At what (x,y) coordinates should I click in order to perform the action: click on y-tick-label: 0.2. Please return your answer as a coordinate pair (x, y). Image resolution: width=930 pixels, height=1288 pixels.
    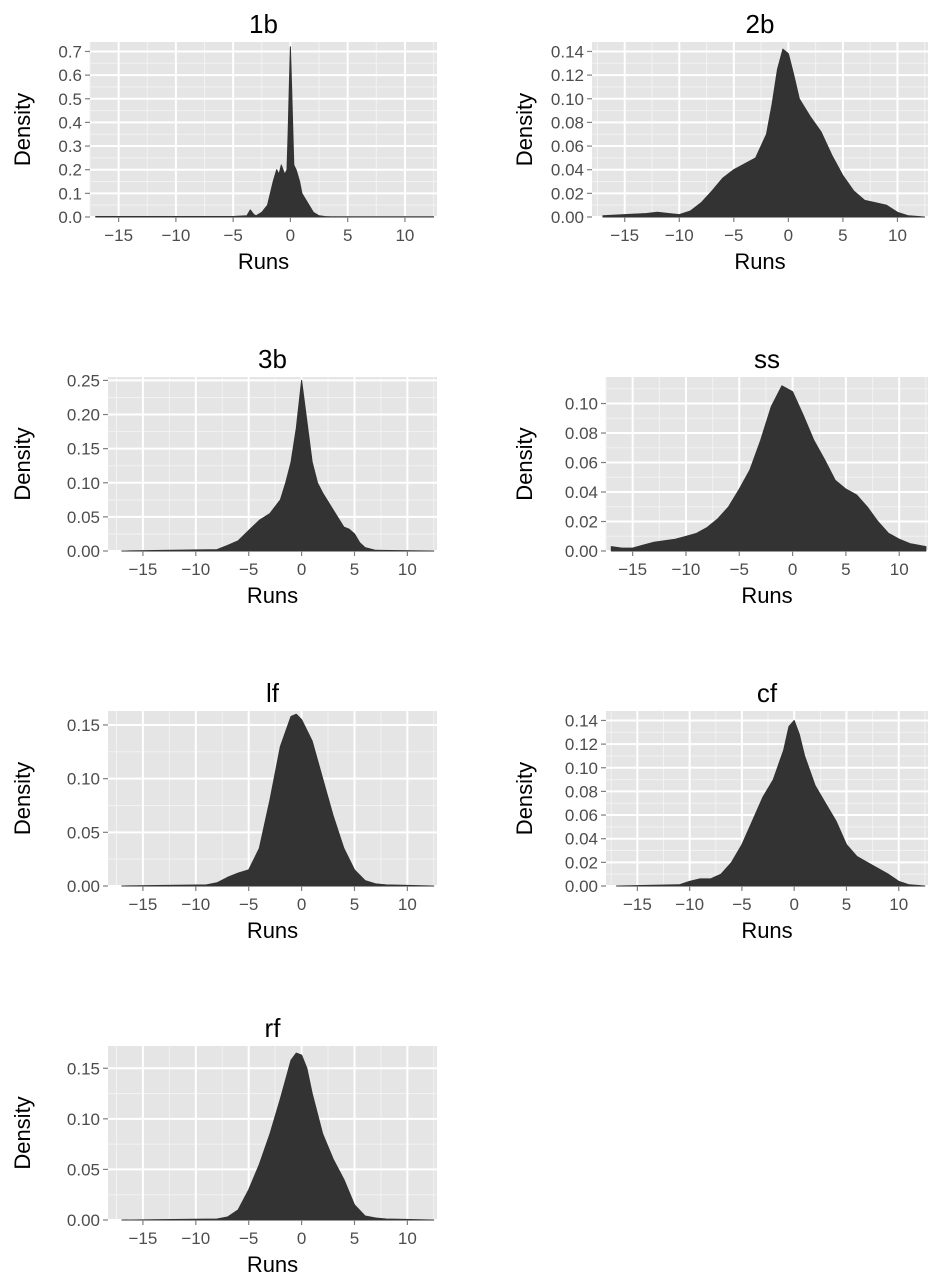
    Looking at the image, I should click on (70, 170).